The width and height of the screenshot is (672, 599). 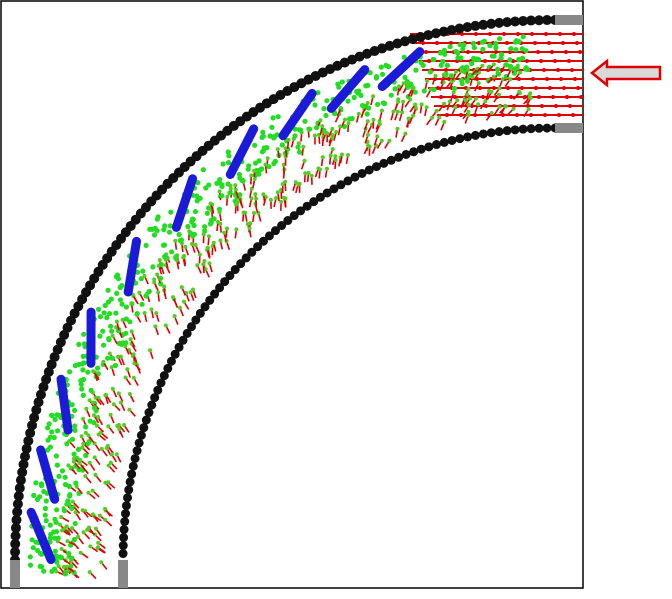 I want to click on baffle, so click(x=297, y=114).